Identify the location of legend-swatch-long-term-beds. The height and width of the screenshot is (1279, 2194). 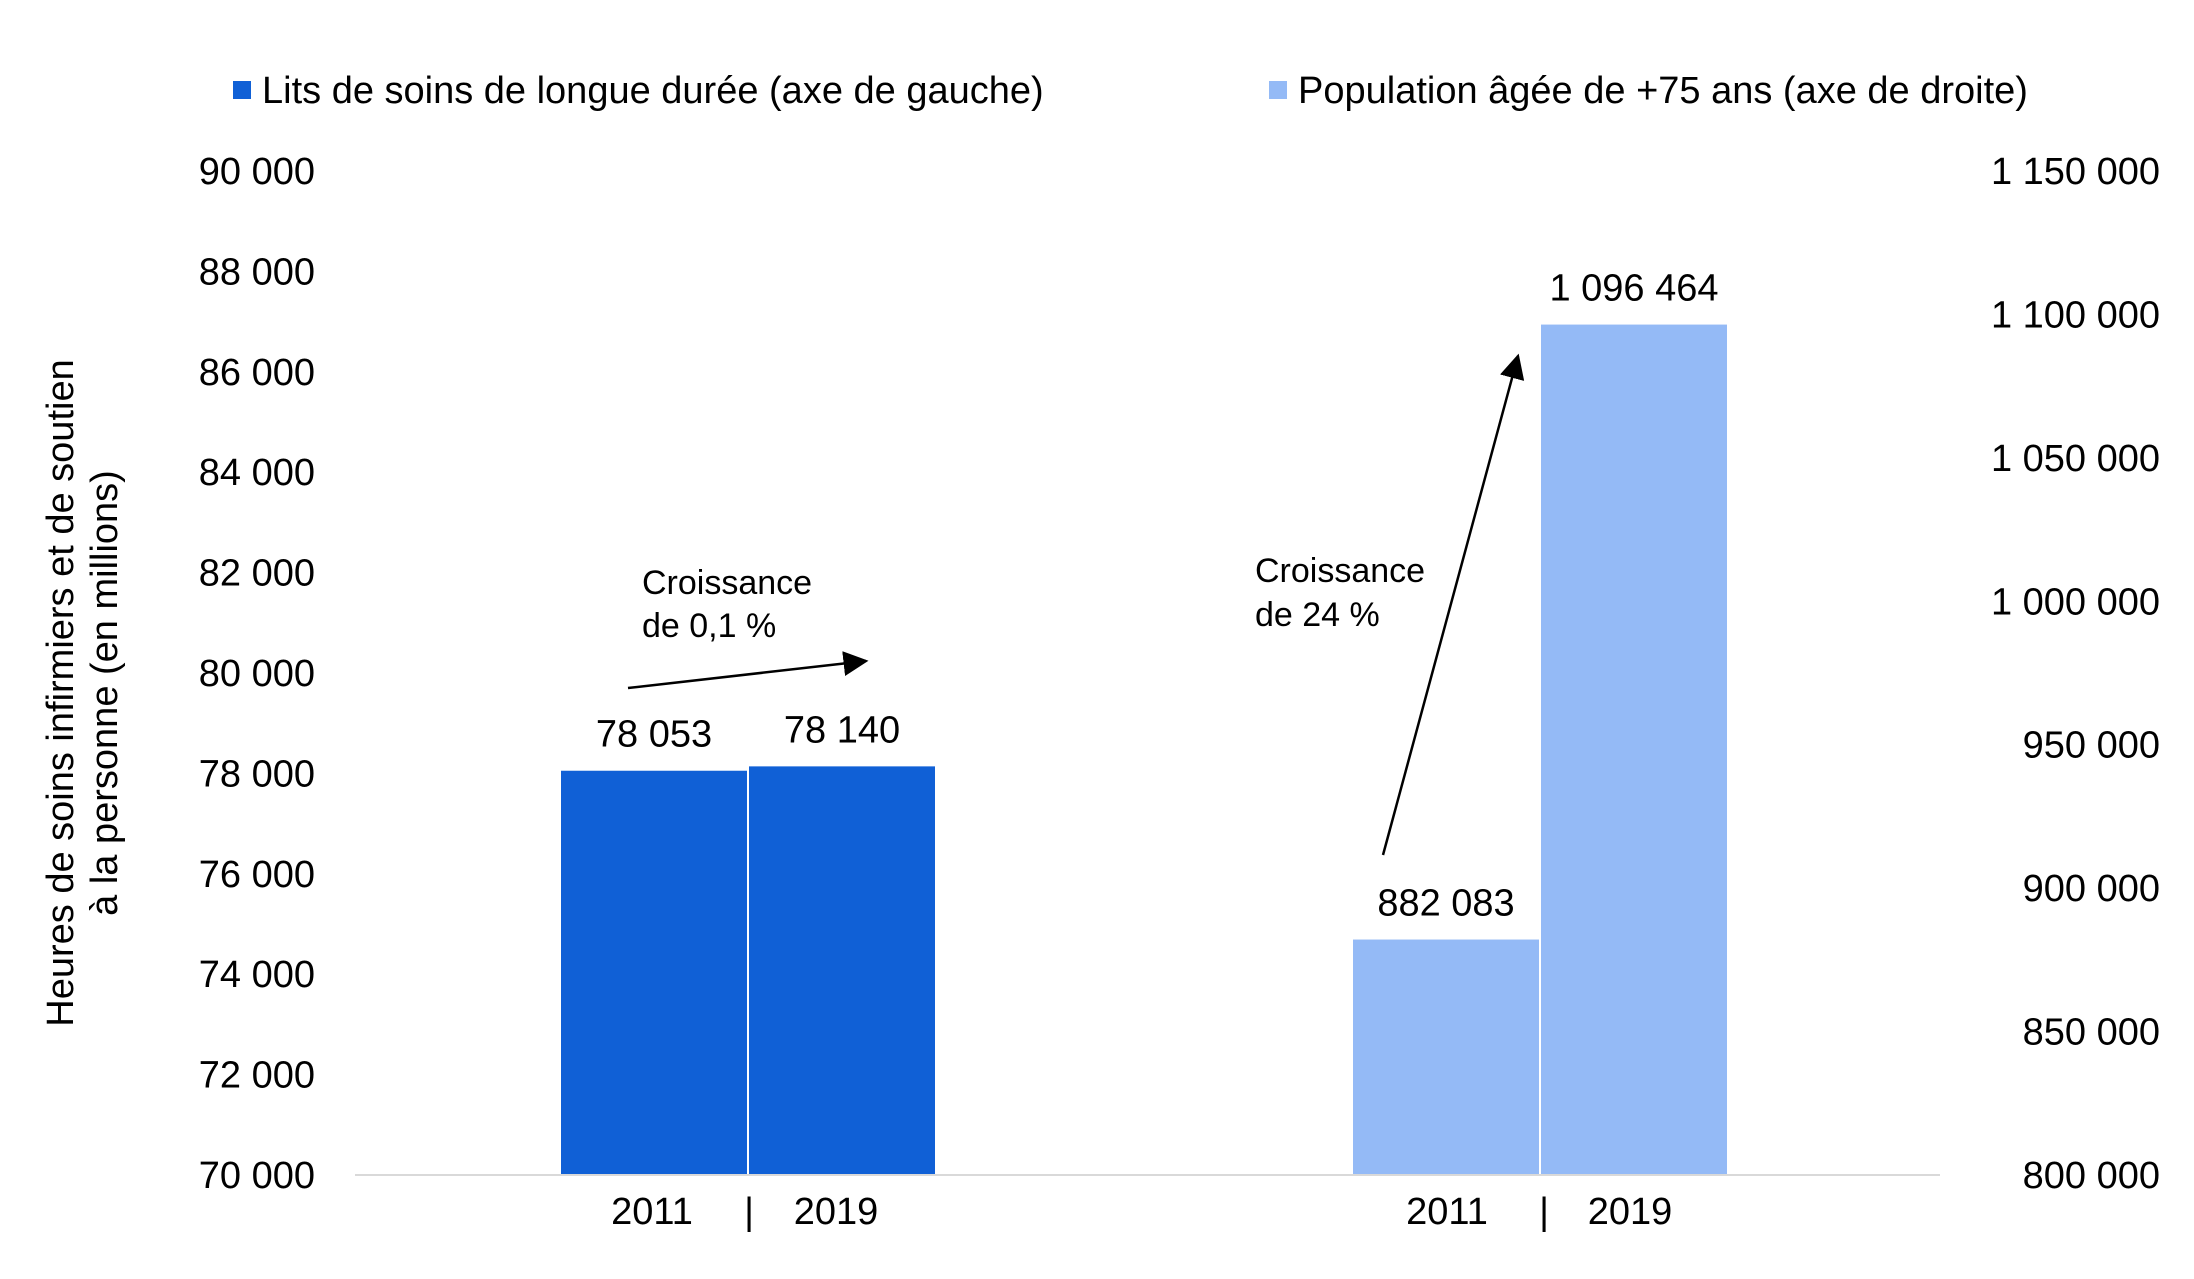
(242, 90).